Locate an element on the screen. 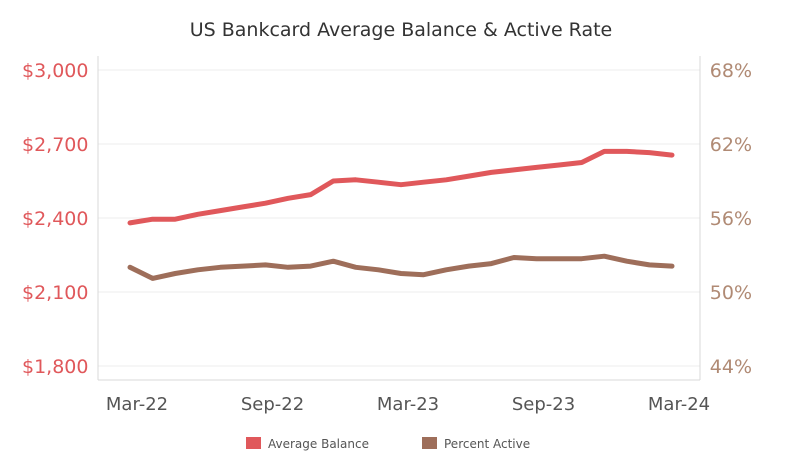  left-axis-tick-label: $2,400 is located at coordinates (55, 219).